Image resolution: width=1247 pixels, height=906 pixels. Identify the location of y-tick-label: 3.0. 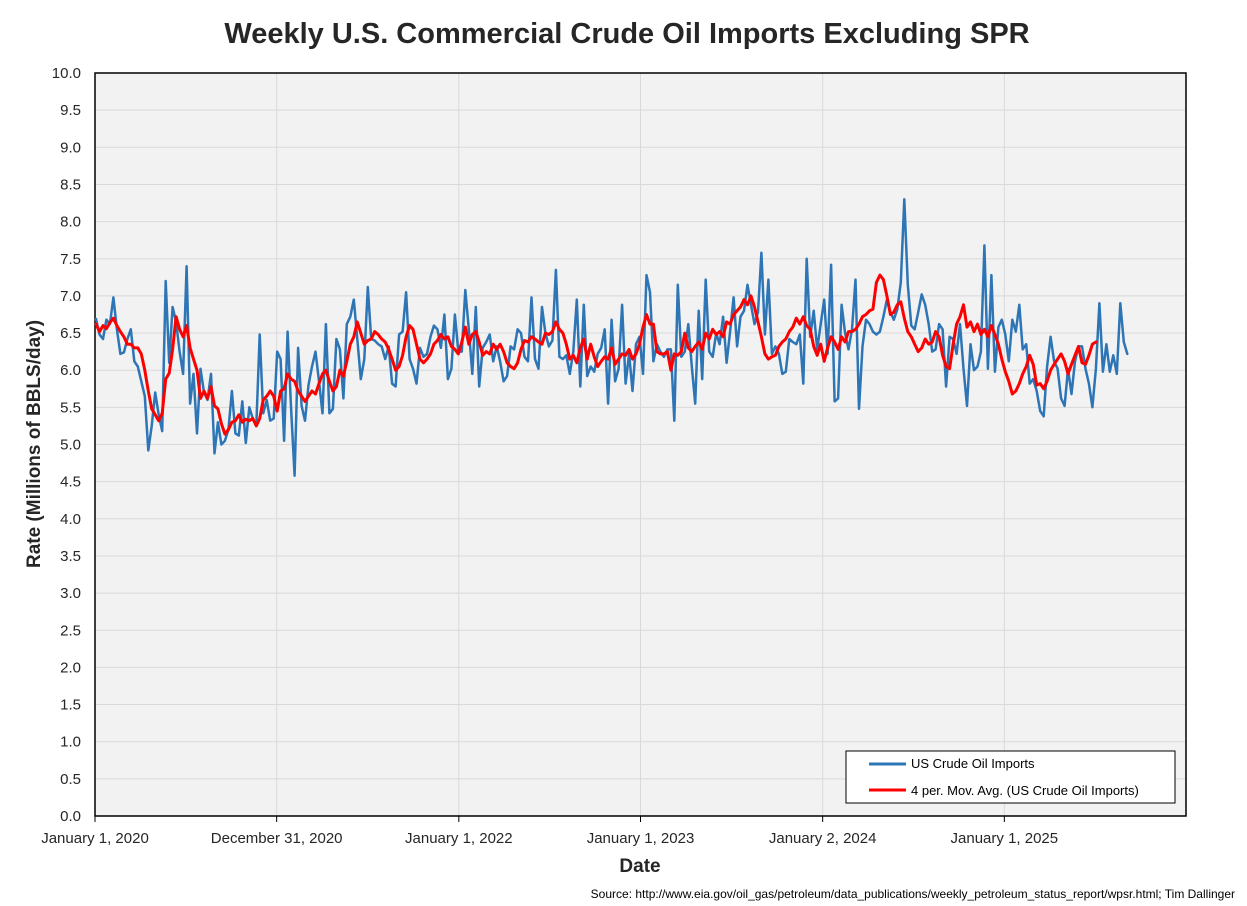
(70, 593).